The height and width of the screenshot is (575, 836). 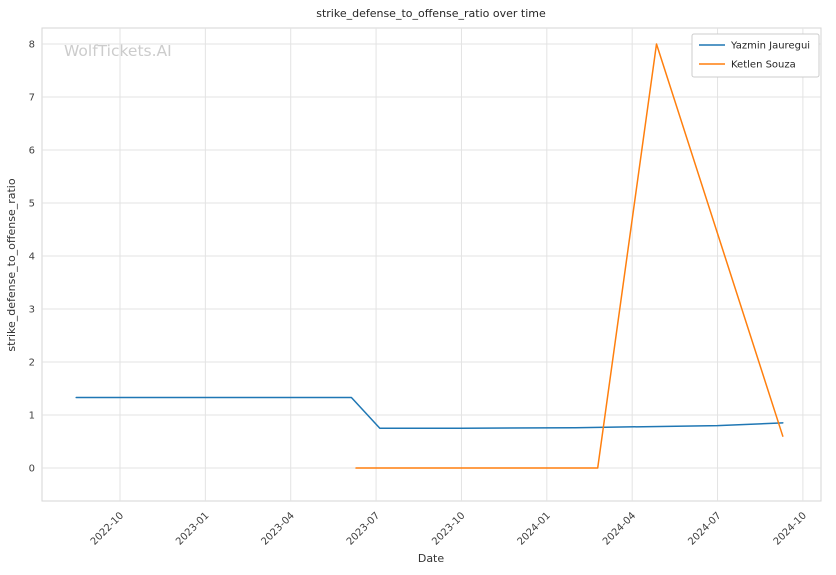 What do you see at coordinates (32, 151) in the screenshot?
I see `y-tick-label: 6` at bounding box center [32, 151].